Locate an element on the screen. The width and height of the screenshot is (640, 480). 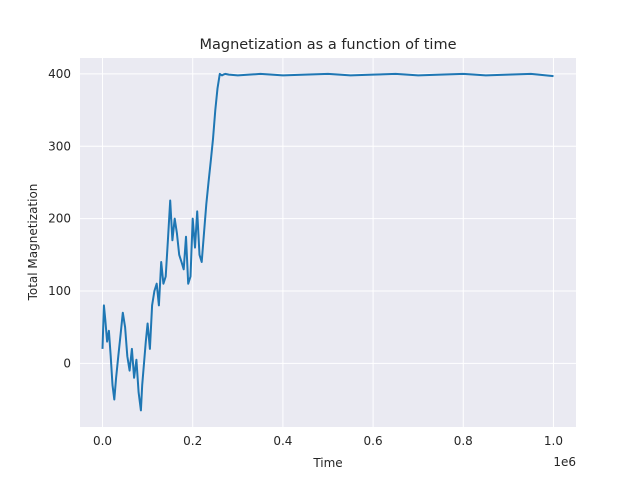
x-tick-label: 0.2 is located at coordinates (192, 441).